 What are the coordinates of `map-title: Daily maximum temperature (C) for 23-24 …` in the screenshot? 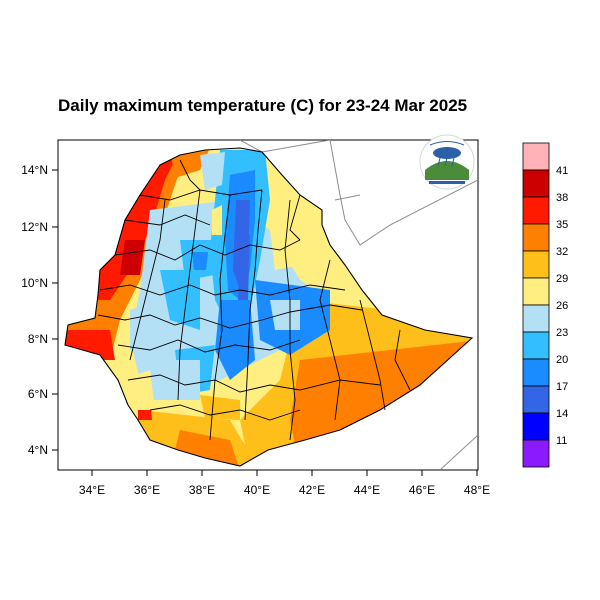 It's located at (263, 105).